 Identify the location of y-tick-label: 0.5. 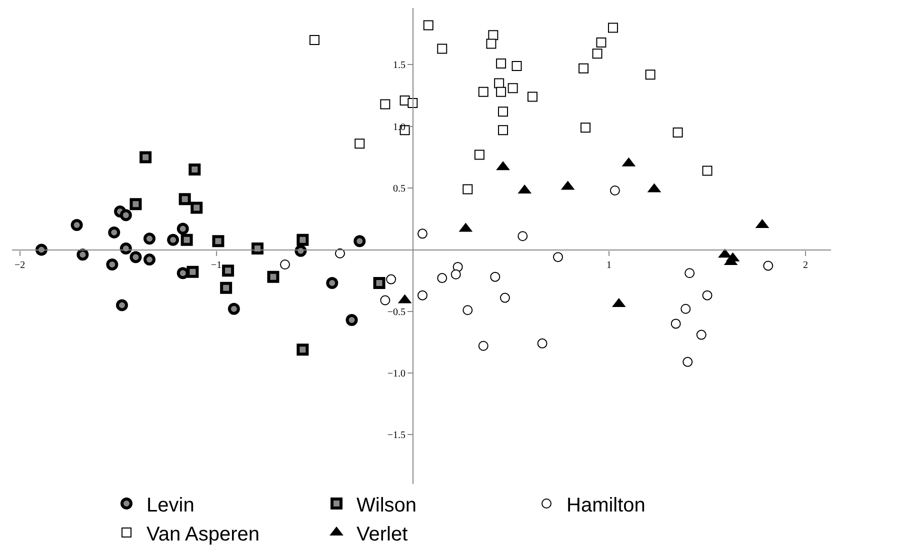
(399, 189).